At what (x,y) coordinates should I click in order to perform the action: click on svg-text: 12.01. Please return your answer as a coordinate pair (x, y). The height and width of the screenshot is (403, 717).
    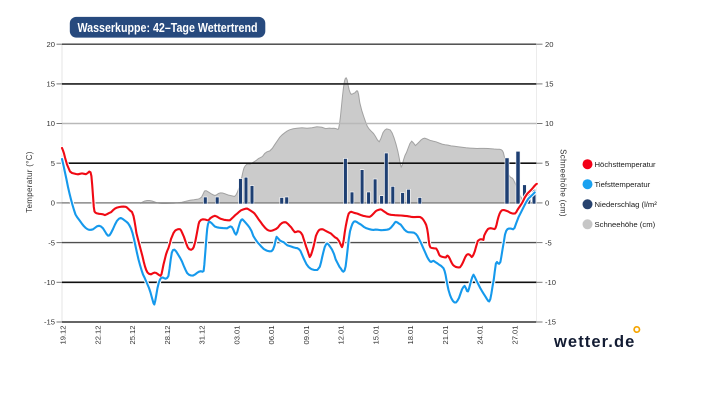
    Looking at the image, I should click on (341, 335).